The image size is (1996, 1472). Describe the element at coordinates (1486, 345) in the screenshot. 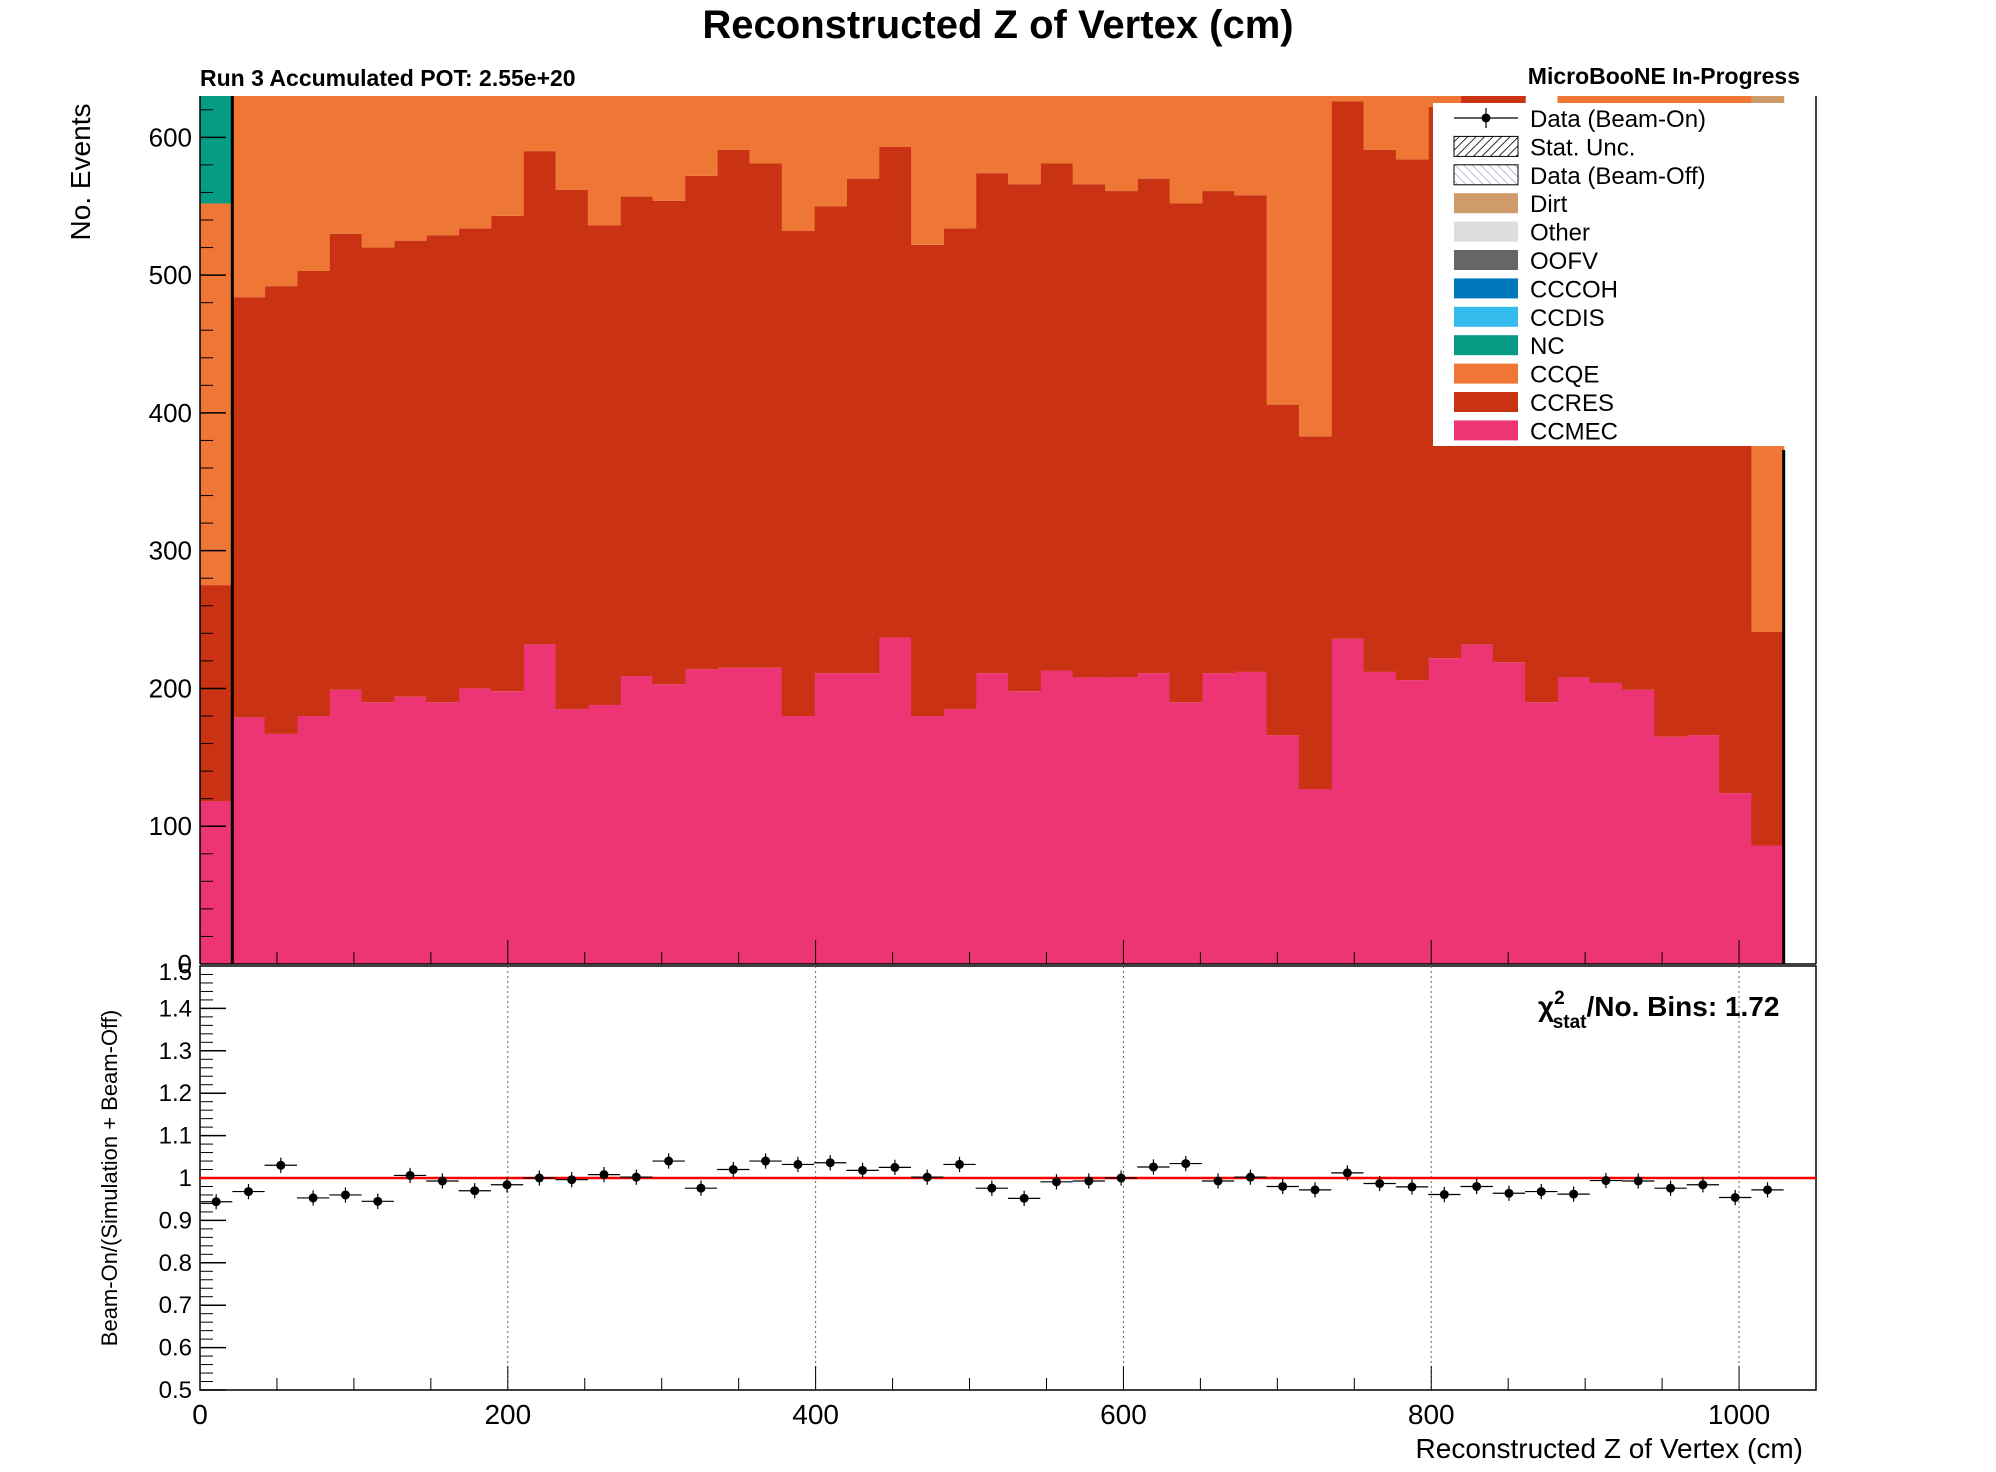

I see `legend-swatch-nc` at that location.